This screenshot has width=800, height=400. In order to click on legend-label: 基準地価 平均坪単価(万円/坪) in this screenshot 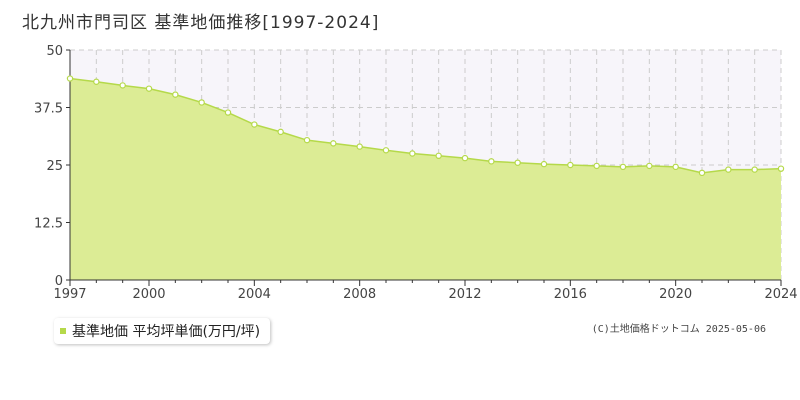, I will do `click(166, 332)`.